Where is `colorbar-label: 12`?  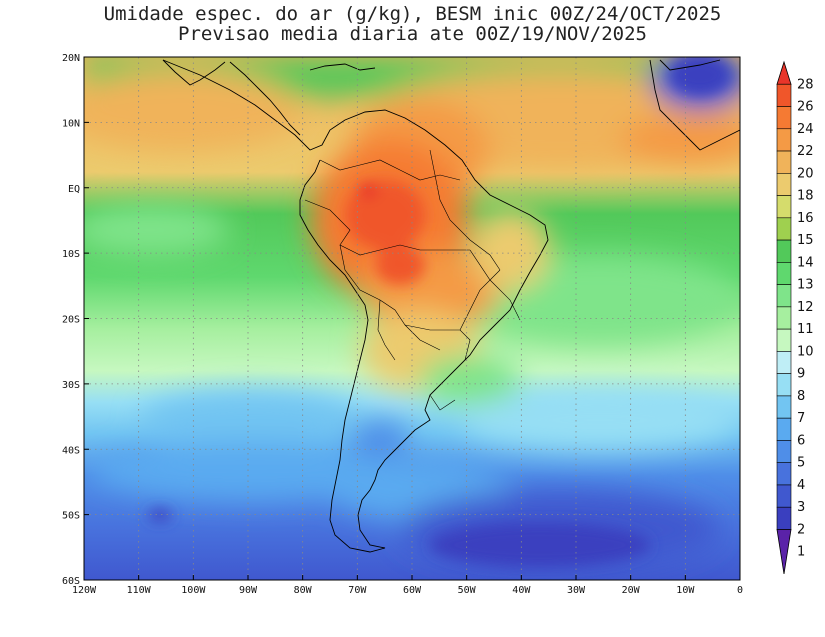
colorbar-label: 12 is located at coordinates (805, 307).